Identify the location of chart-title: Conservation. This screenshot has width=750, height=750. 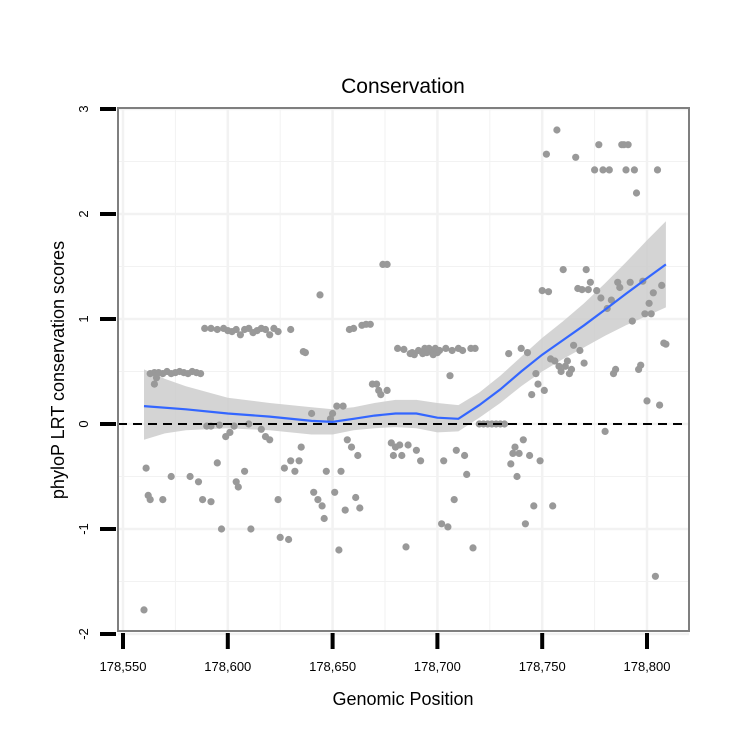
(403, 86).